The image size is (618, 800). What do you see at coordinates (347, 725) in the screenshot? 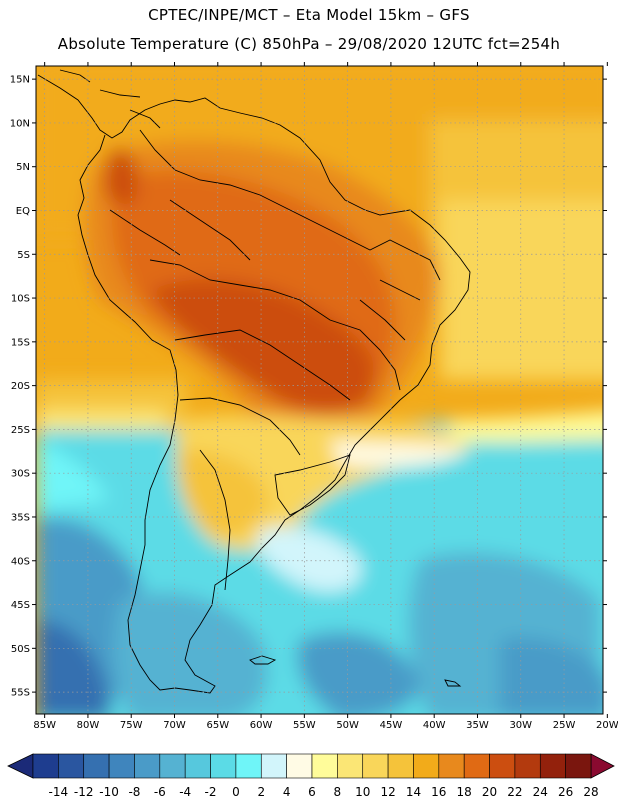
I see `lon-tick-label: 50W` at bounding box center [347, 725].